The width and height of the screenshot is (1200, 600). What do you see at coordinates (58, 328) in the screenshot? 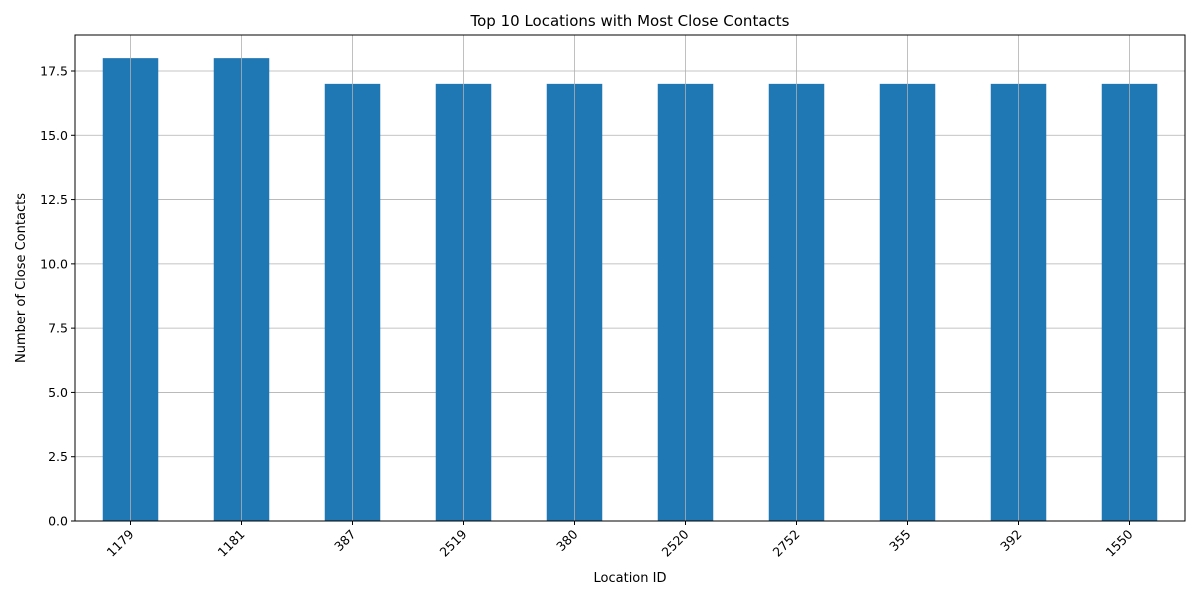
I see `y-tick-label: 7.5` at bounding box center [58, 328].